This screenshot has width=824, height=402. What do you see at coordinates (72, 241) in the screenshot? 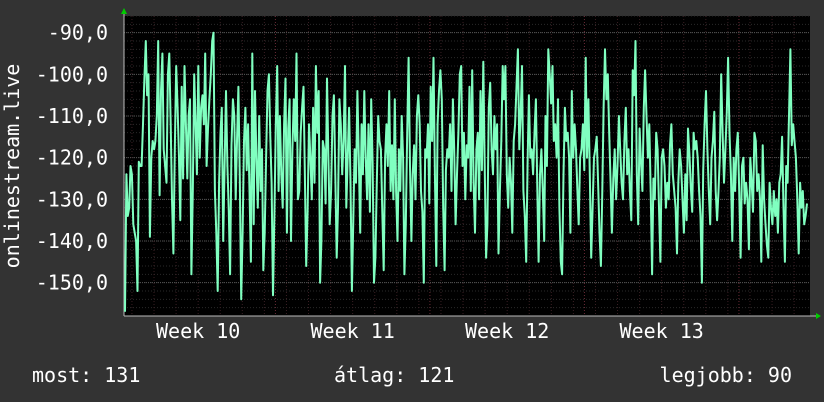
I see `y-tick-label: -140,0` at bounding box center [72, 241].